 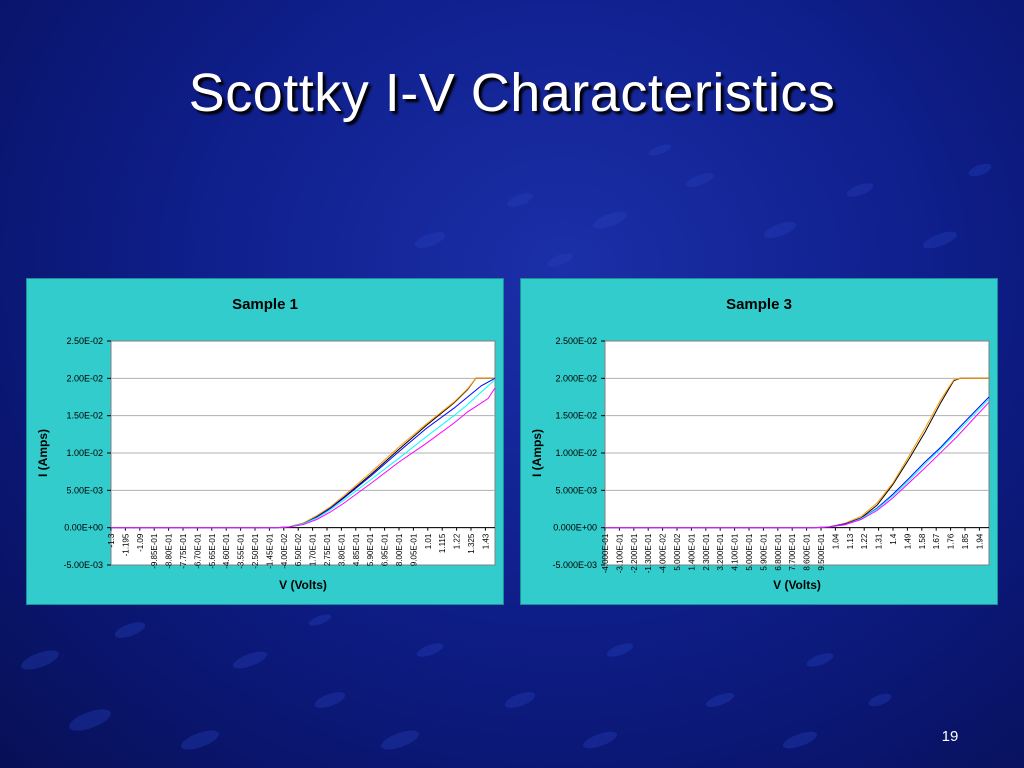 I want to click on x-tick-label: 2.75E-01, so click(x=327, y=549).